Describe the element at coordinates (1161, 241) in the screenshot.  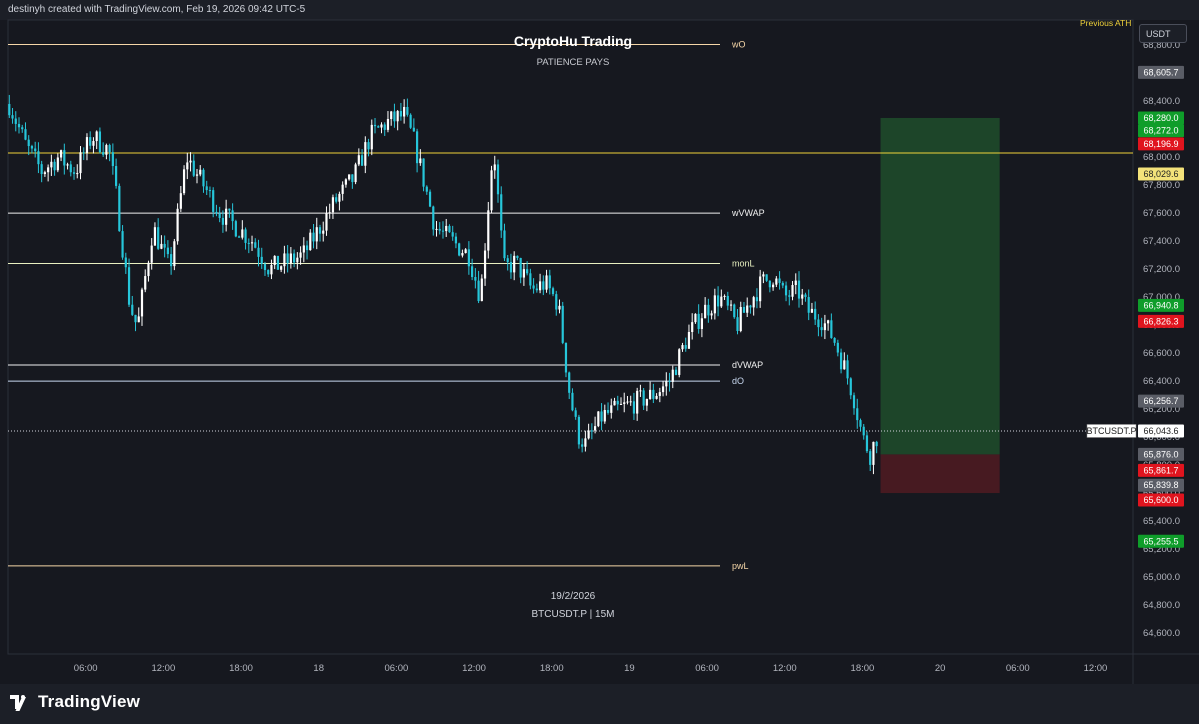
I see `y-tick-label: 67,400.0` at that location.